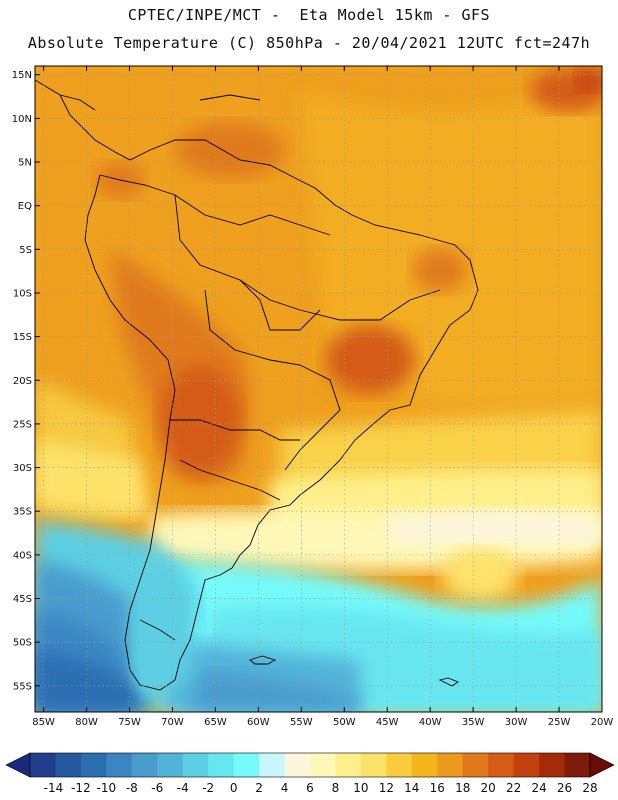 Image resolution: width=618 pixels, height=800 pixels. Describe the element at coordinates (25, 250) in the screenshot. I see `lat-label: 5S` at that location.